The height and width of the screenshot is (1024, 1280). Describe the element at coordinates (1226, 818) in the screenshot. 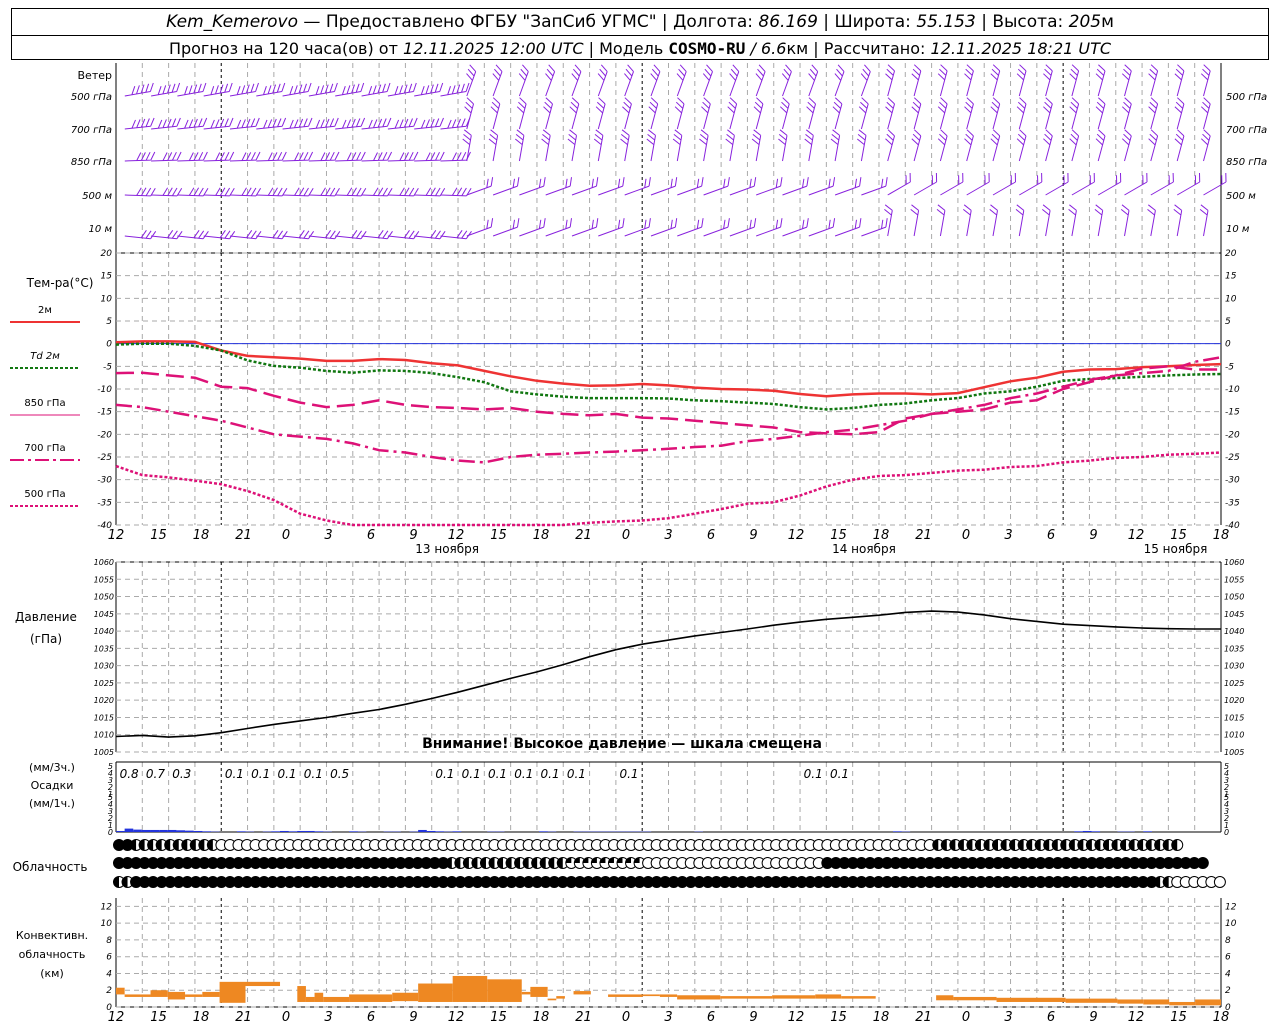

I see `prec-tick-lower-right: 2` at that location.